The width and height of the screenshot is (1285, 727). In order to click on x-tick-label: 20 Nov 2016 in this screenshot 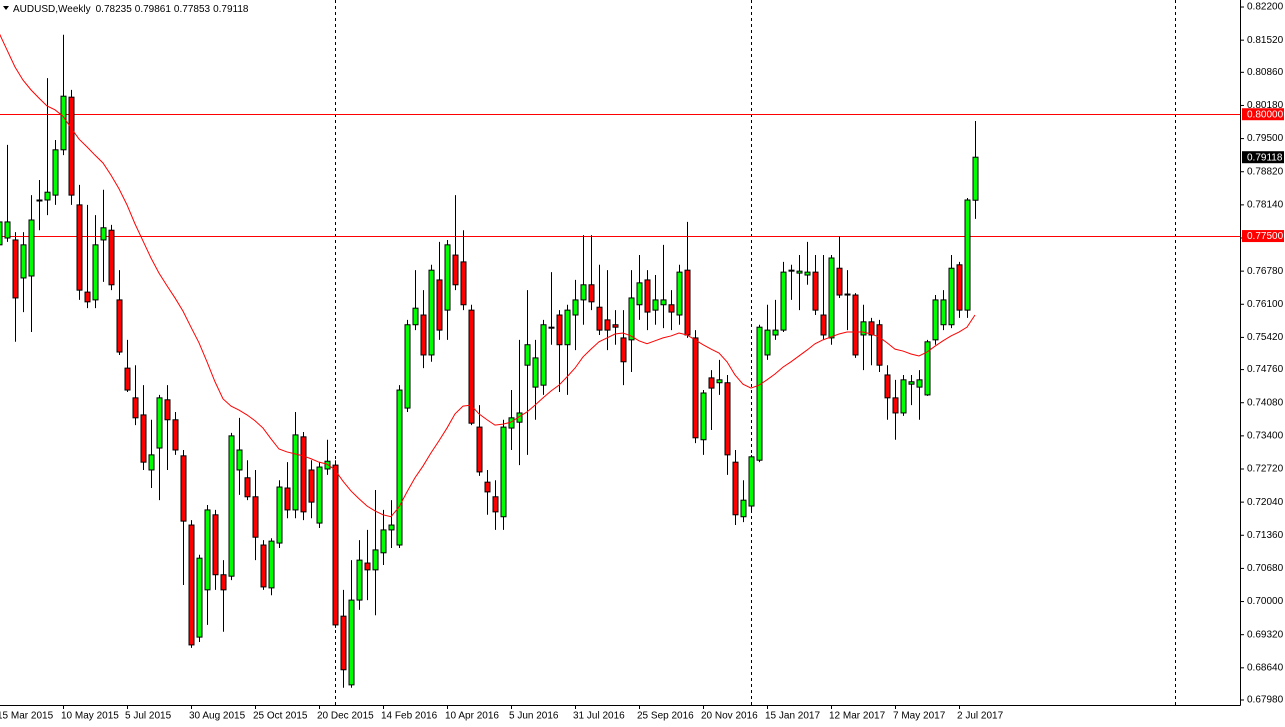, I will do `click(729, 716)`.